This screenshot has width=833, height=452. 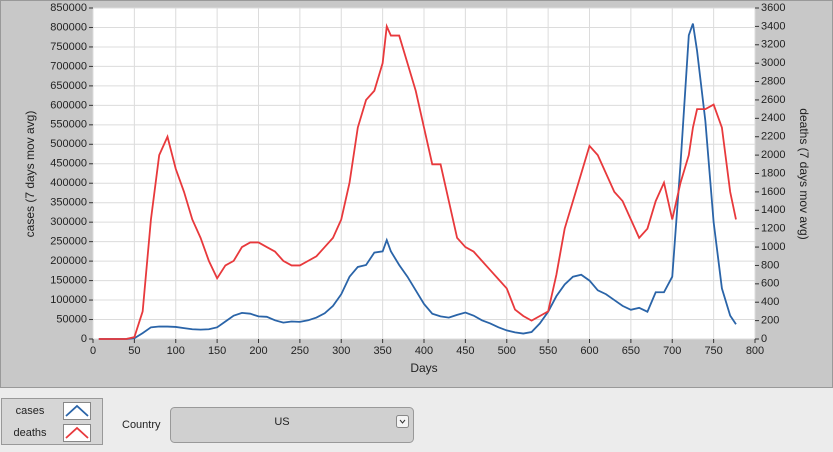 I want to click on y2-tick-label: 3200, so click(x=773, y=45).